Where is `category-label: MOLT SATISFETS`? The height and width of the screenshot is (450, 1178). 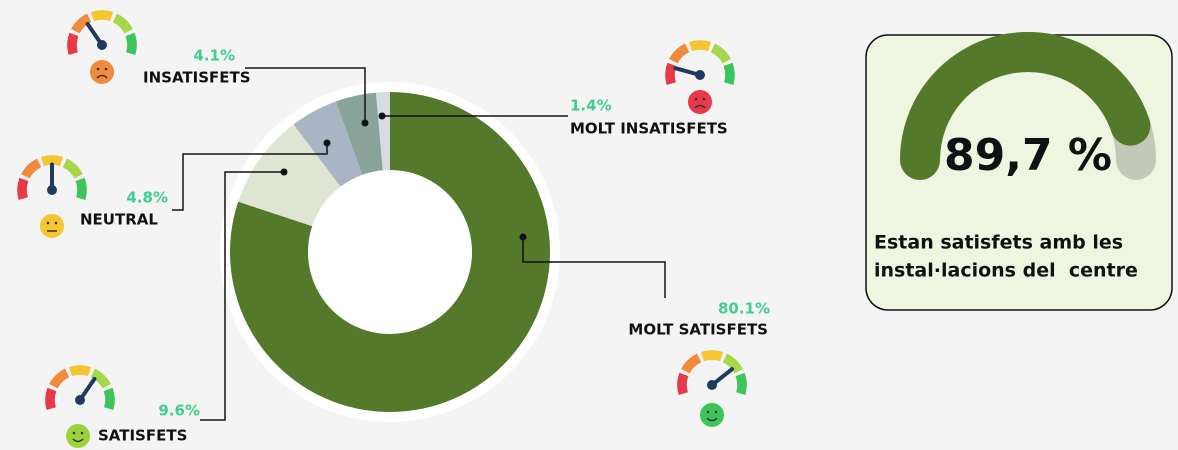 category-label: MOLT SATISFETS is located at coordinates (698, 330).